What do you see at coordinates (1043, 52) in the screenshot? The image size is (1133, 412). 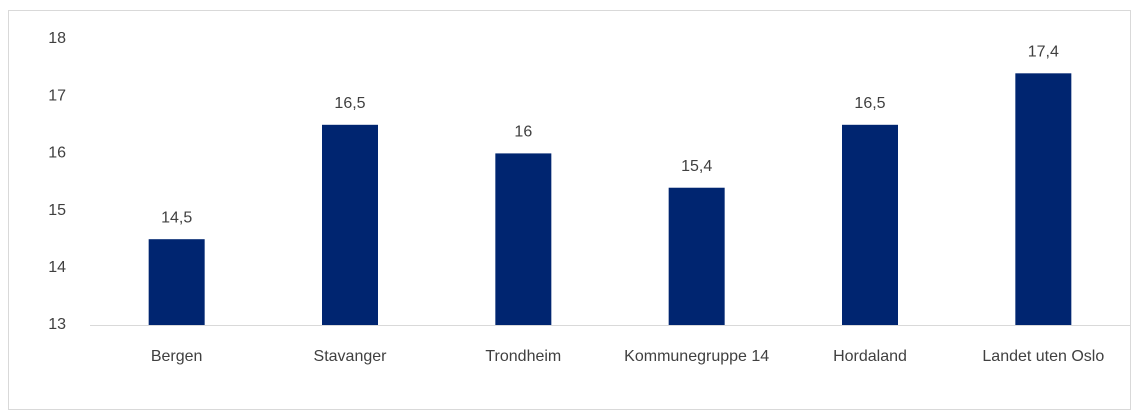 I see `value-label: 17,4` at bounding box center [1043, 52].